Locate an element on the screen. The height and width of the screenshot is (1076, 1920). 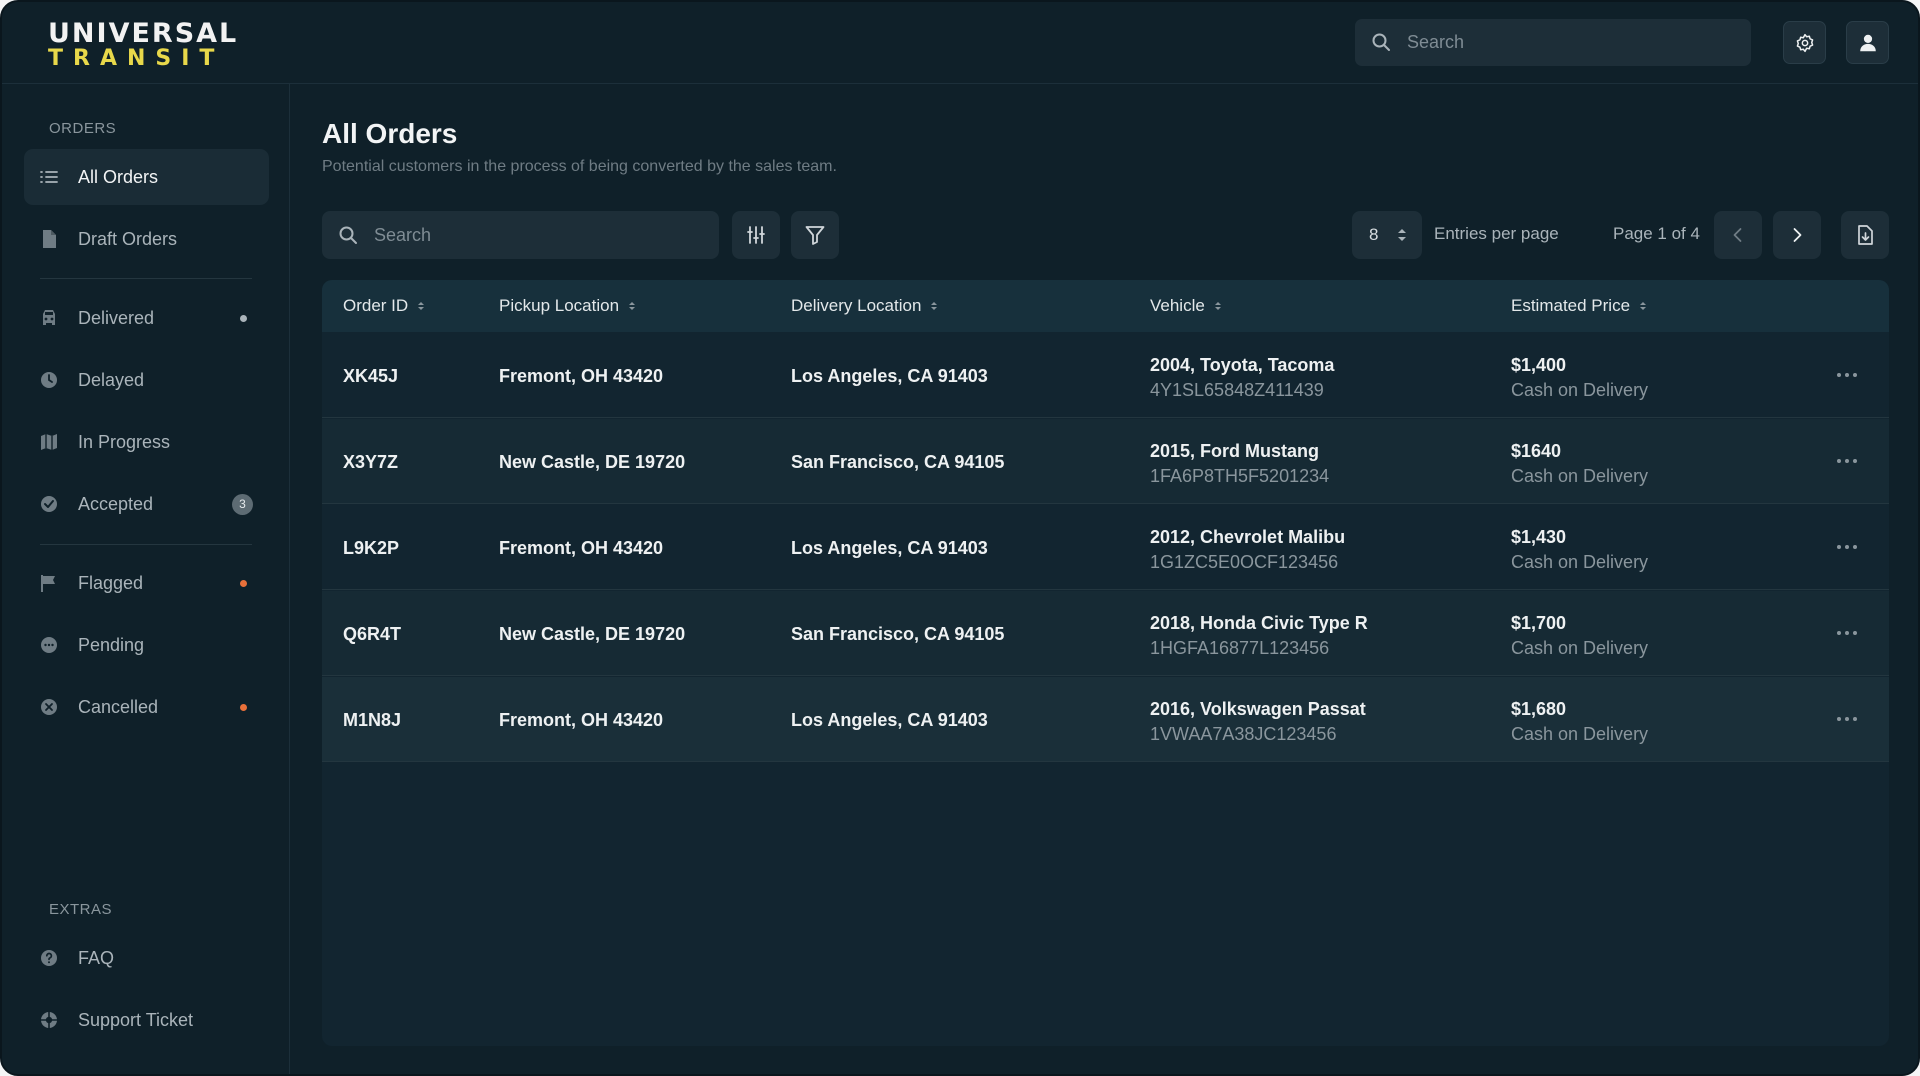
filter-button is located at coordinates (815, 235).